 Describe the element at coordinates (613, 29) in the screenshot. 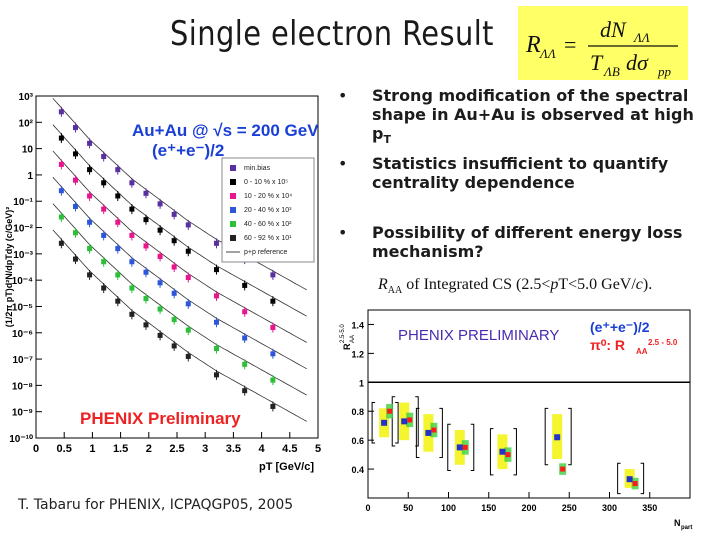

I see `formula-numerator: dN` at that location.